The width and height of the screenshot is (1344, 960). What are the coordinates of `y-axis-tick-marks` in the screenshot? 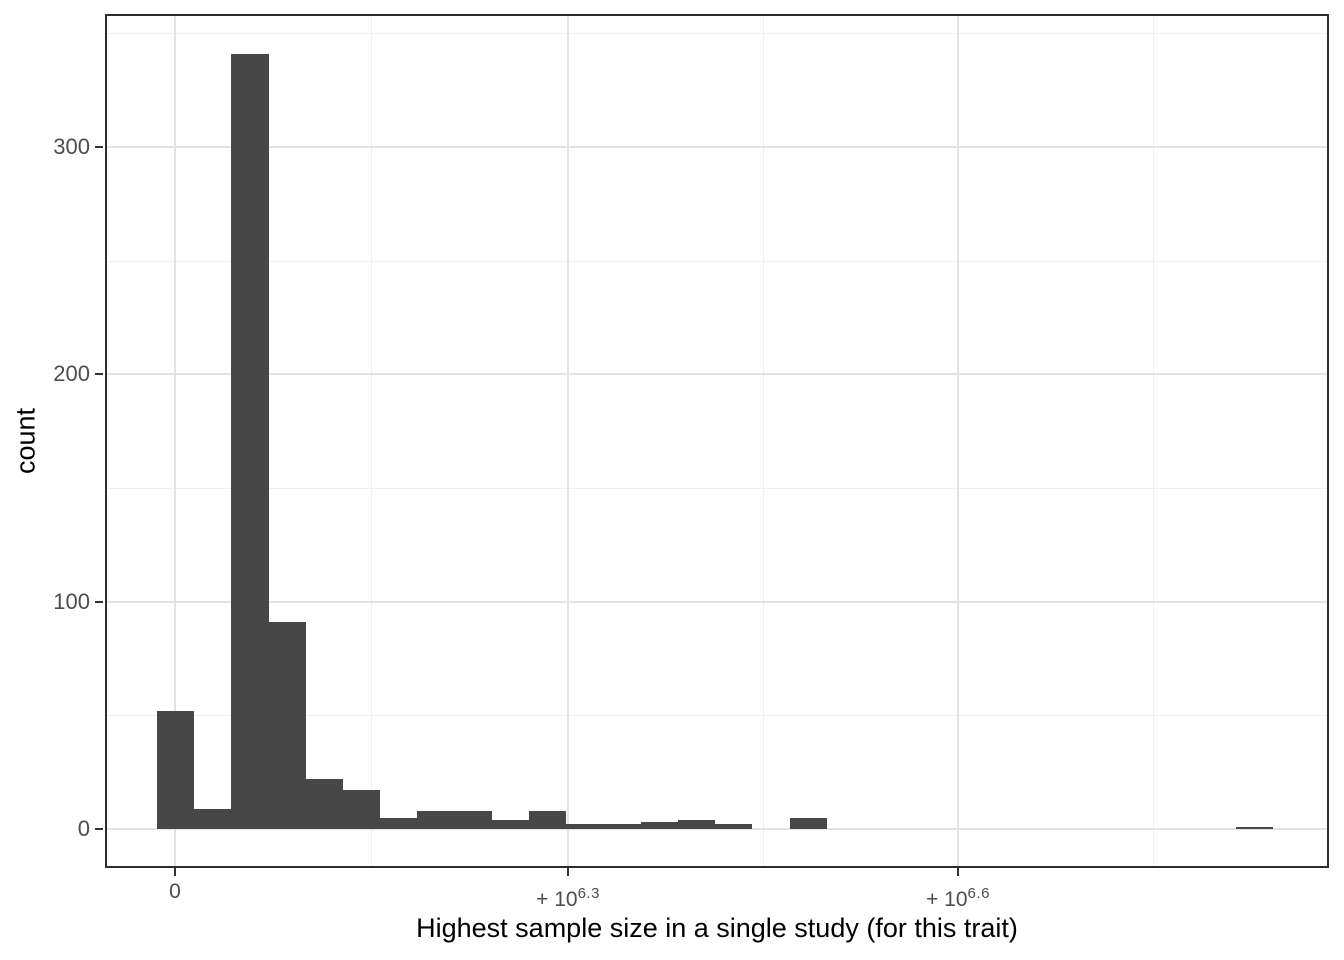 It's located at (99, 441).